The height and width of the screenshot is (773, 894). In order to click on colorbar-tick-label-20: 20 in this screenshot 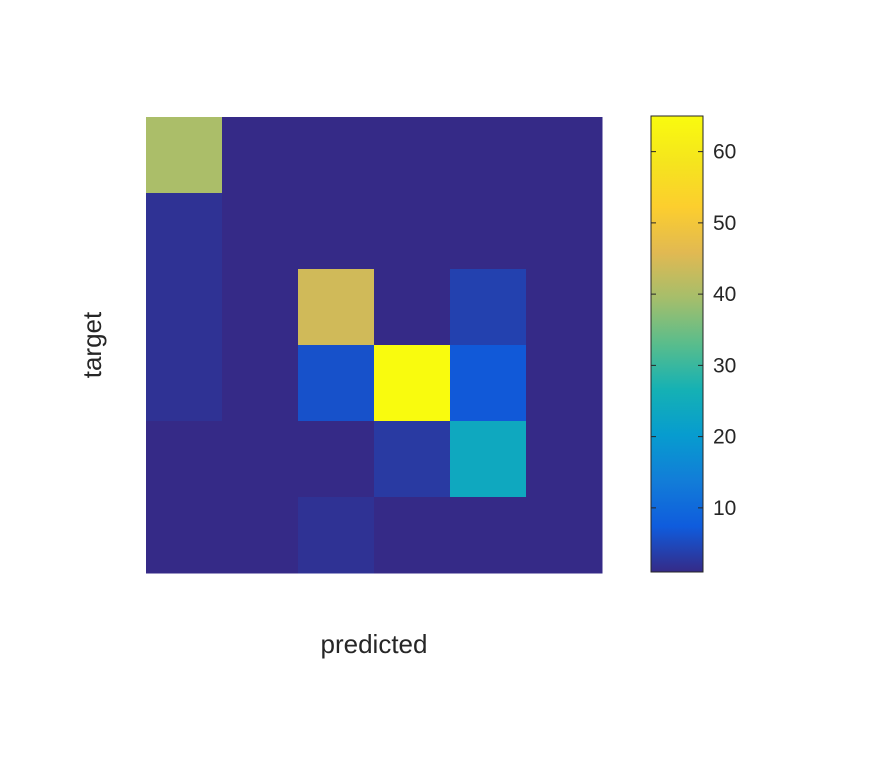, I will do `click(724, 437)`.